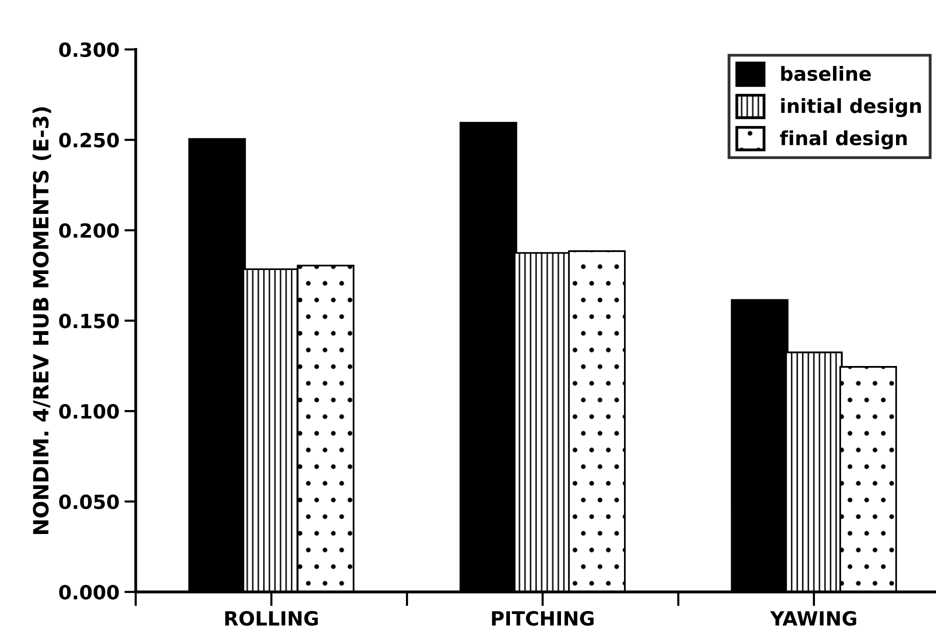  Describe the element at coordinates (813, 618) in the screenshot. I see `x-tick-label: YAWING` at that location.